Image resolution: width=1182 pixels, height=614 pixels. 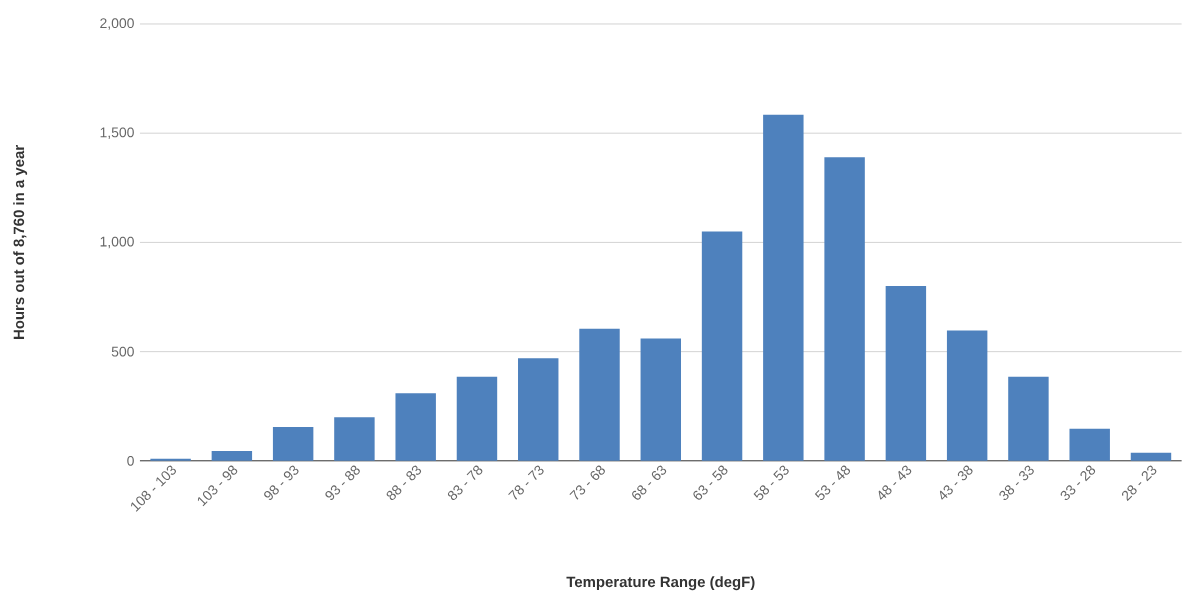 What do you see at coordinates (587, 482) in the screenshot?
I see `x-tick-label: 73 - 68` at bounding box center [587, 482].